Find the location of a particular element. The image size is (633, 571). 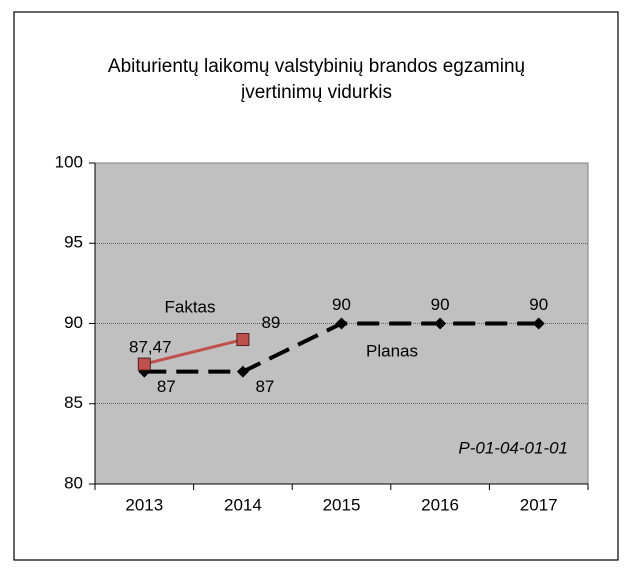

y-tick-label: 90 is located at coordinates (73, 322).